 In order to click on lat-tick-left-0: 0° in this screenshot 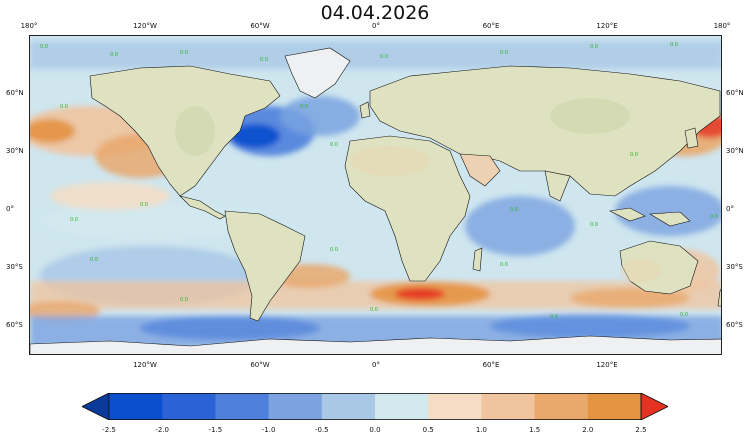, I will do `click(10, 209)`.